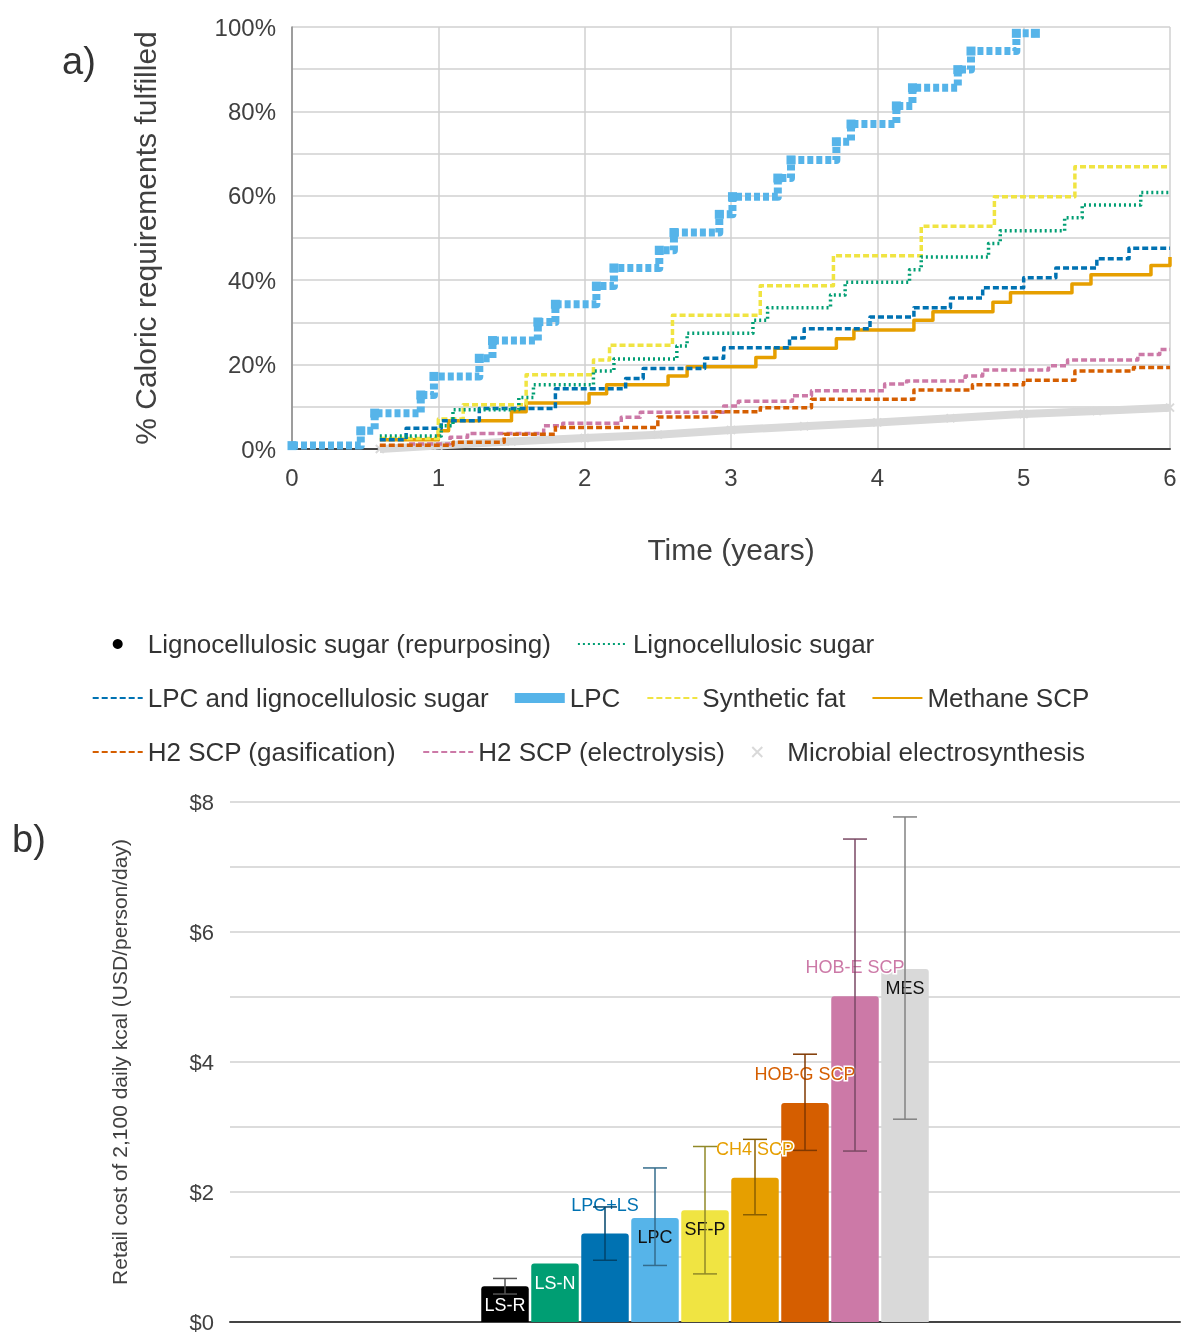 Image resolution: width=1181 pixels, height=1333 pixels. Describe the element at coordinates (936, 752) in the screenshot. I see `legend-label: Microbial electrosynthesis` at that location.